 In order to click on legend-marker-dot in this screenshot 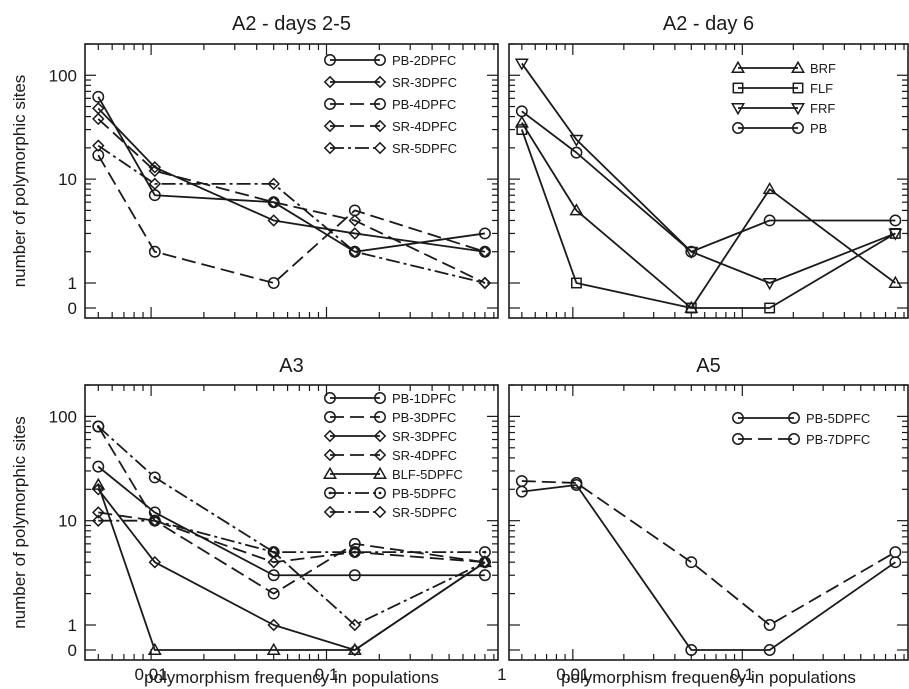, I will do `click(330, 493)`.